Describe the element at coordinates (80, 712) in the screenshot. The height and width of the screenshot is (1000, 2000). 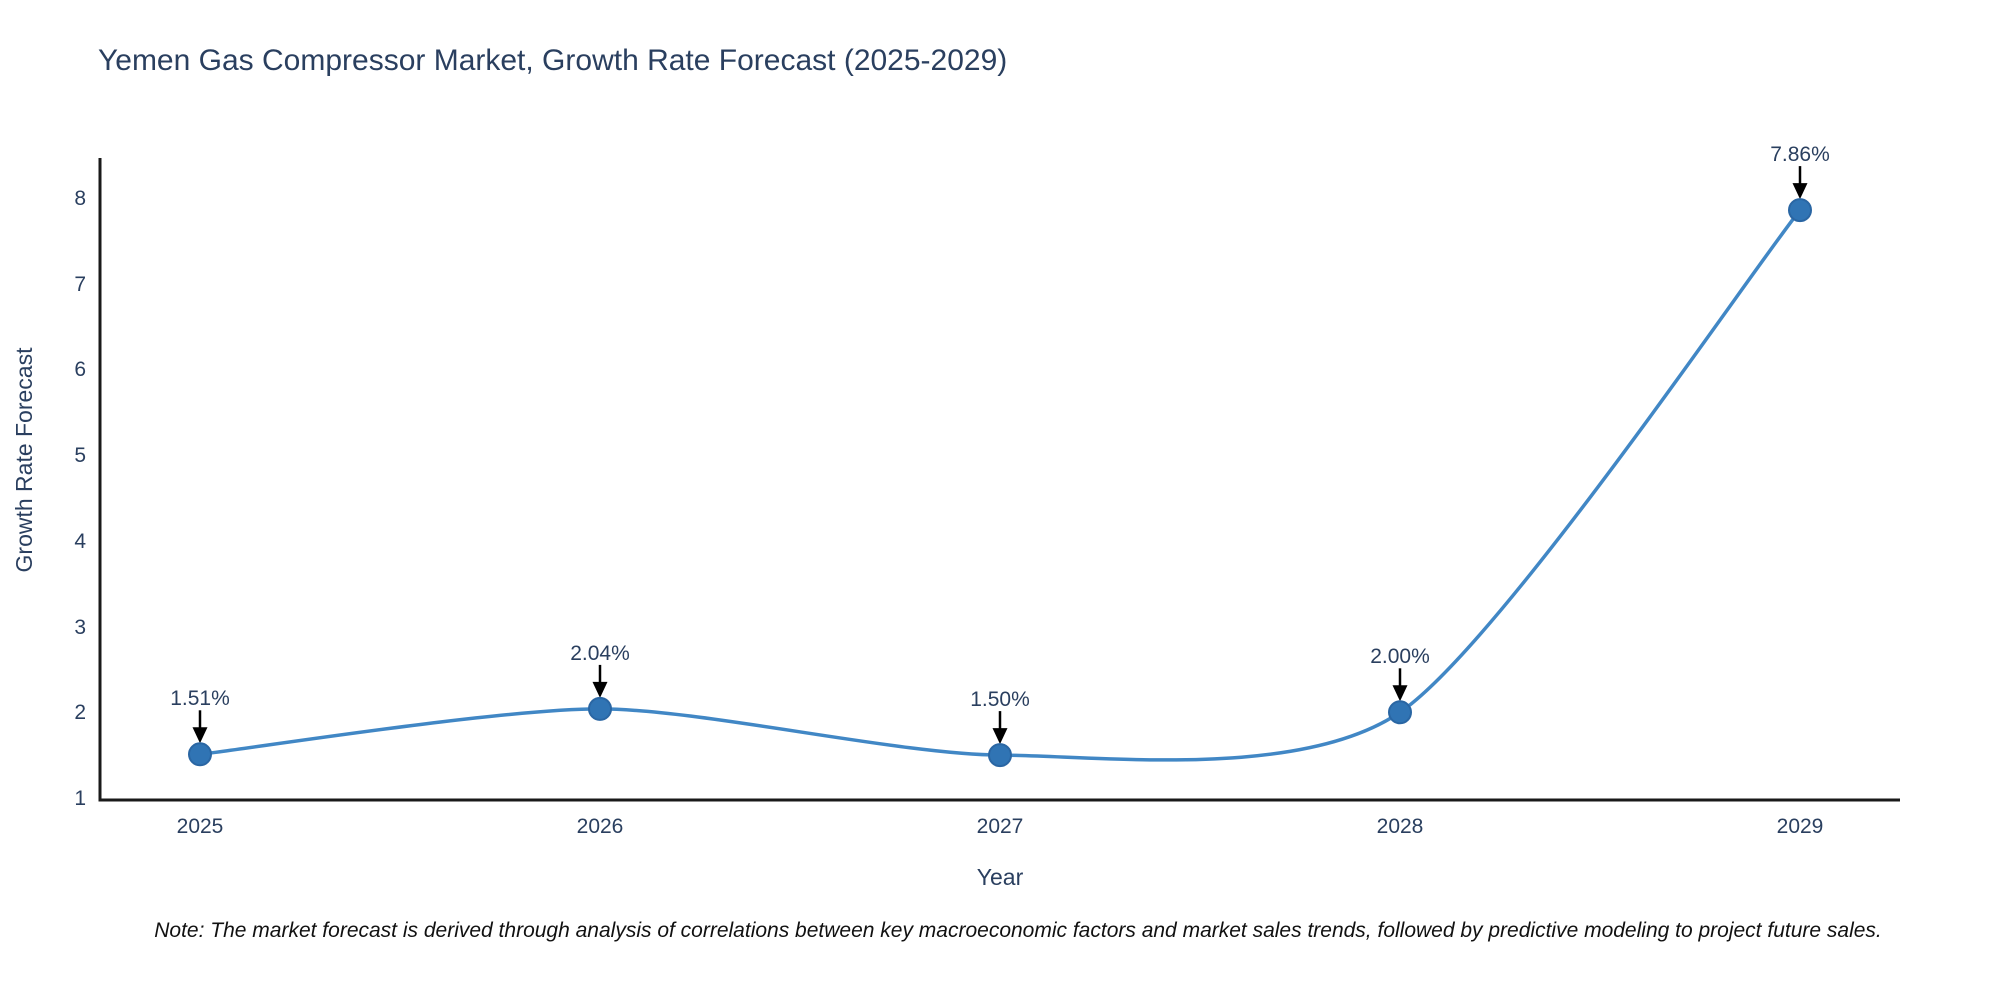
I see `y-tick: 2` at that location.